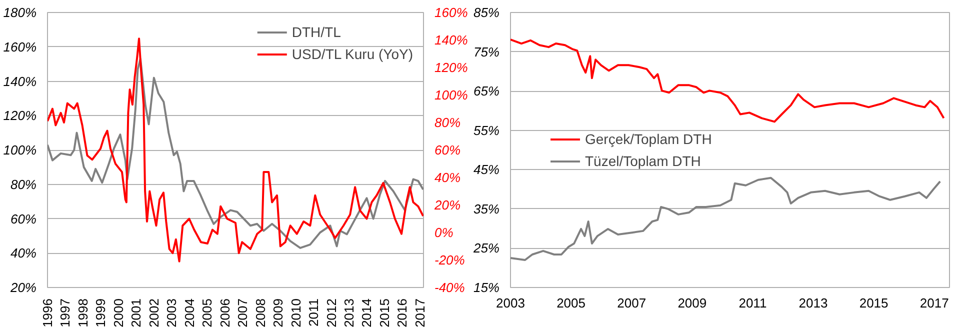 The height and width of the screenshot is (333, 954). Describe the element at coordinates (648, 138) in the screenshot. I see `legend-label: Gerçek/Toplam DTH` at that location.